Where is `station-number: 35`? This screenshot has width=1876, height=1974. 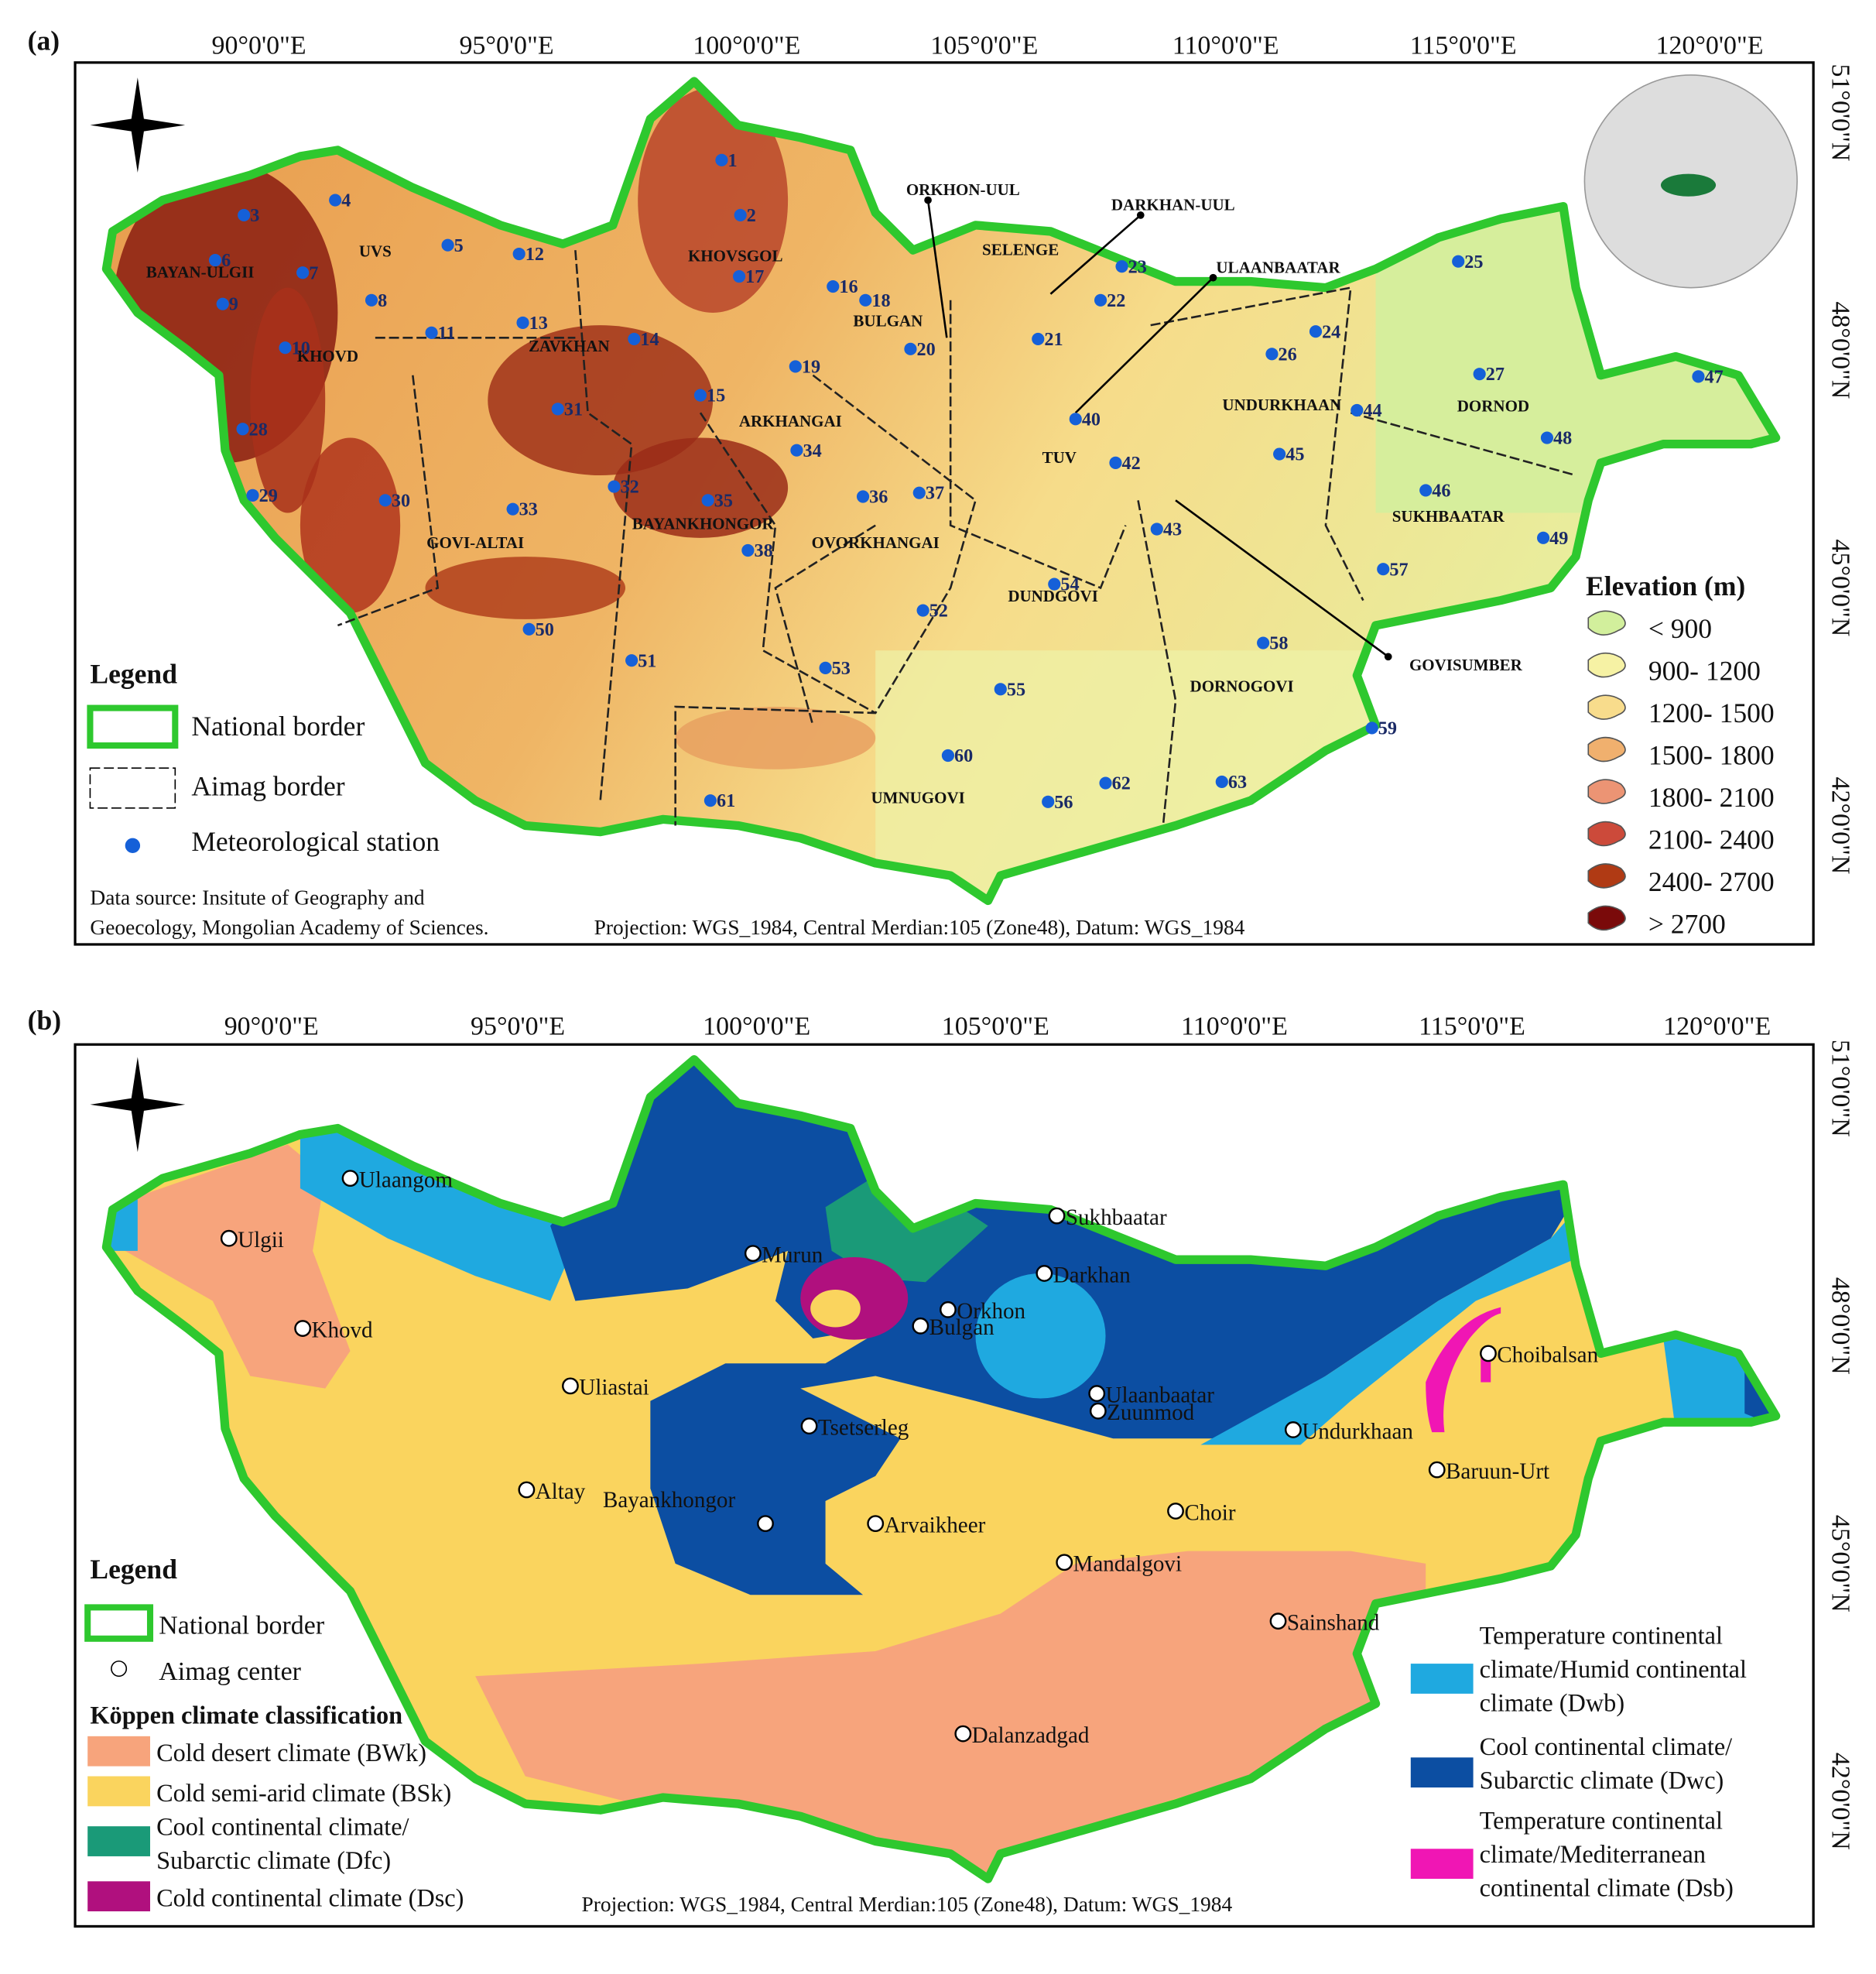 station-number: 35 is located at coordinates (723, 500).